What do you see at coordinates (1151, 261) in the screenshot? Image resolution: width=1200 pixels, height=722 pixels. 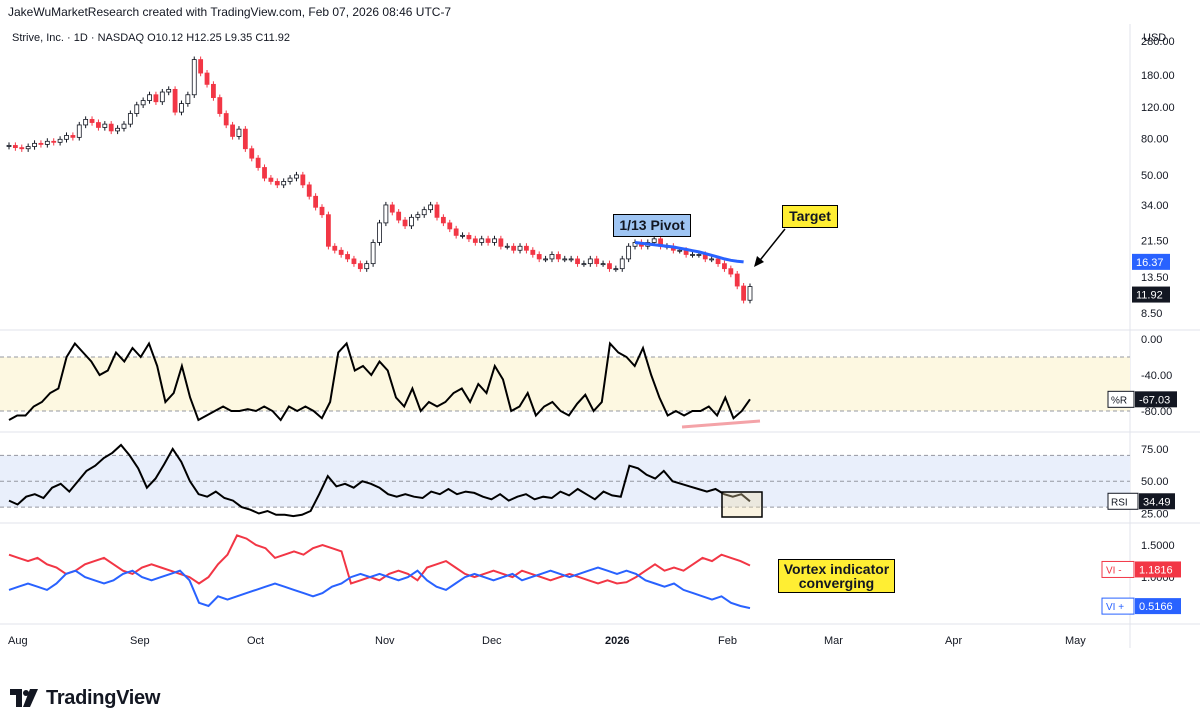 I see `ma-value-badge` at bounding box center [1151, 261].